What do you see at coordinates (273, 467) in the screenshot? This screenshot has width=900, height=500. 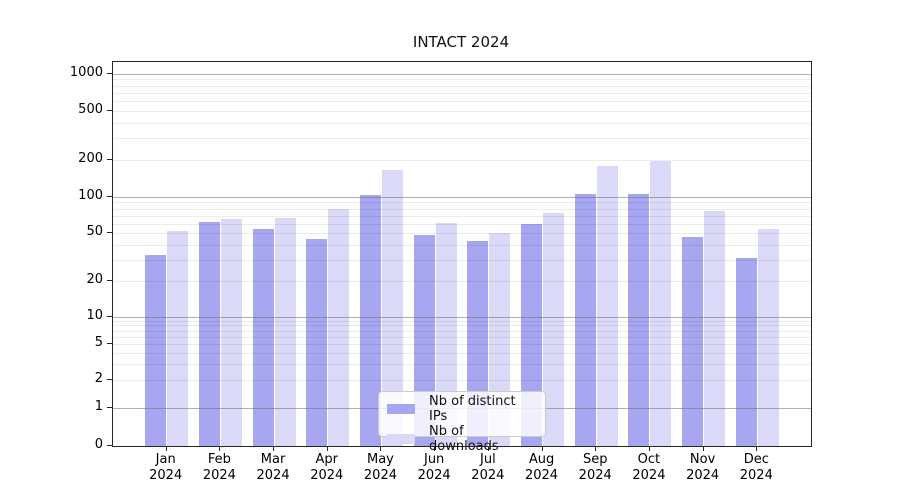 I see `x-tick-label-mar: Mar 2024` at bounding box center [273, 467].